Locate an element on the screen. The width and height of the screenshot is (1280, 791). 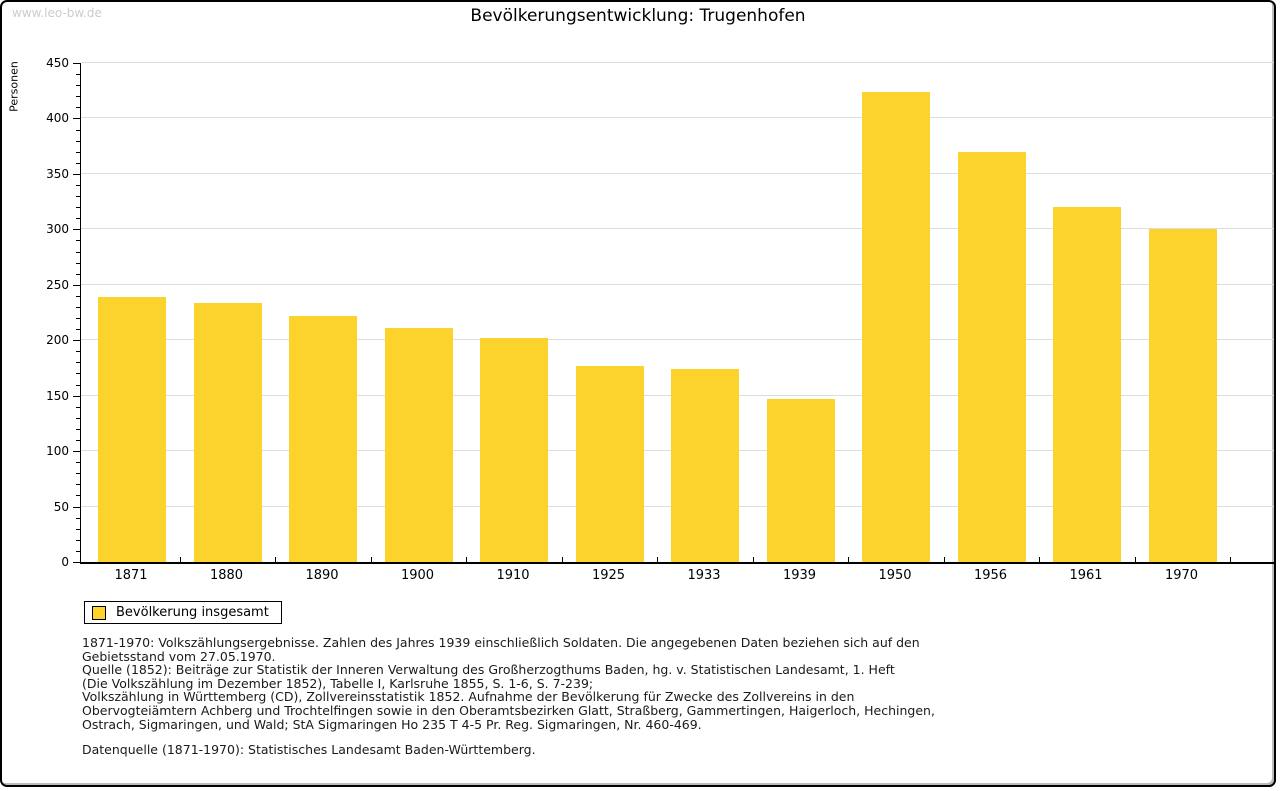
x-tick-label: 1910 is located at coordinates (513, 575).